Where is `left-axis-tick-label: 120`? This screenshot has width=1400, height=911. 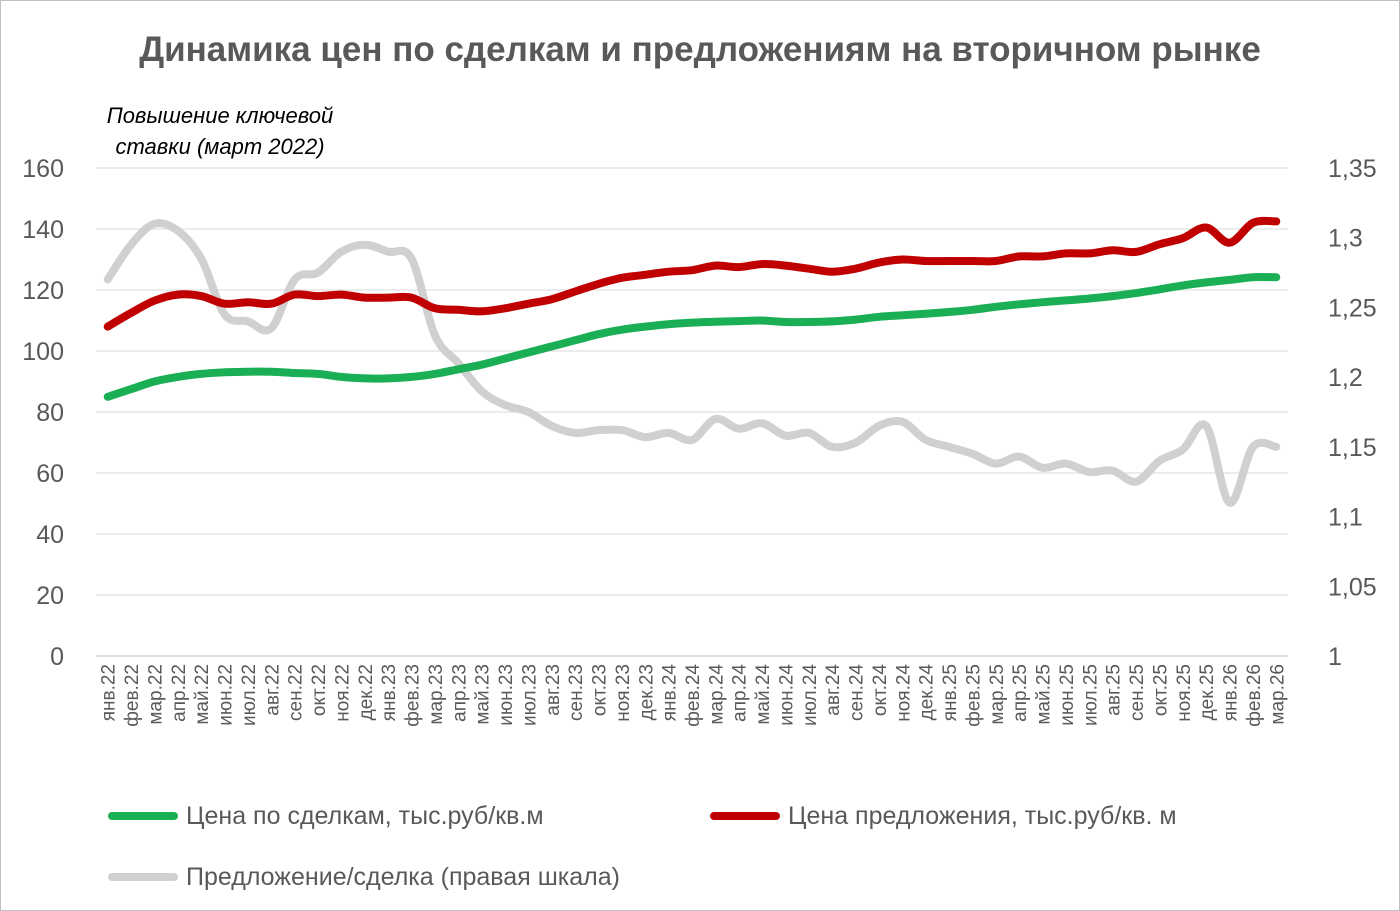
left-axis-tick-label: 120 is located at coordinates (43, 291).